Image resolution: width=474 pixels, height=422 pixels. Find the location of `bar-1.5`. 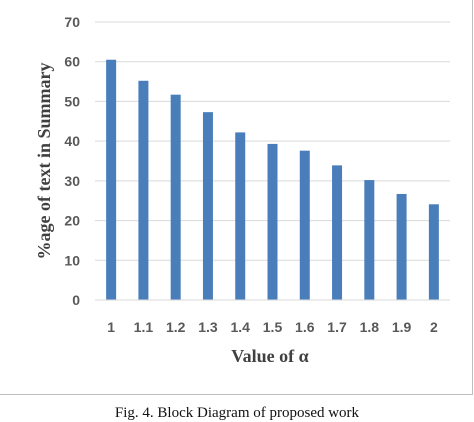

bar-1.5 is located at coordinates (272, 221).